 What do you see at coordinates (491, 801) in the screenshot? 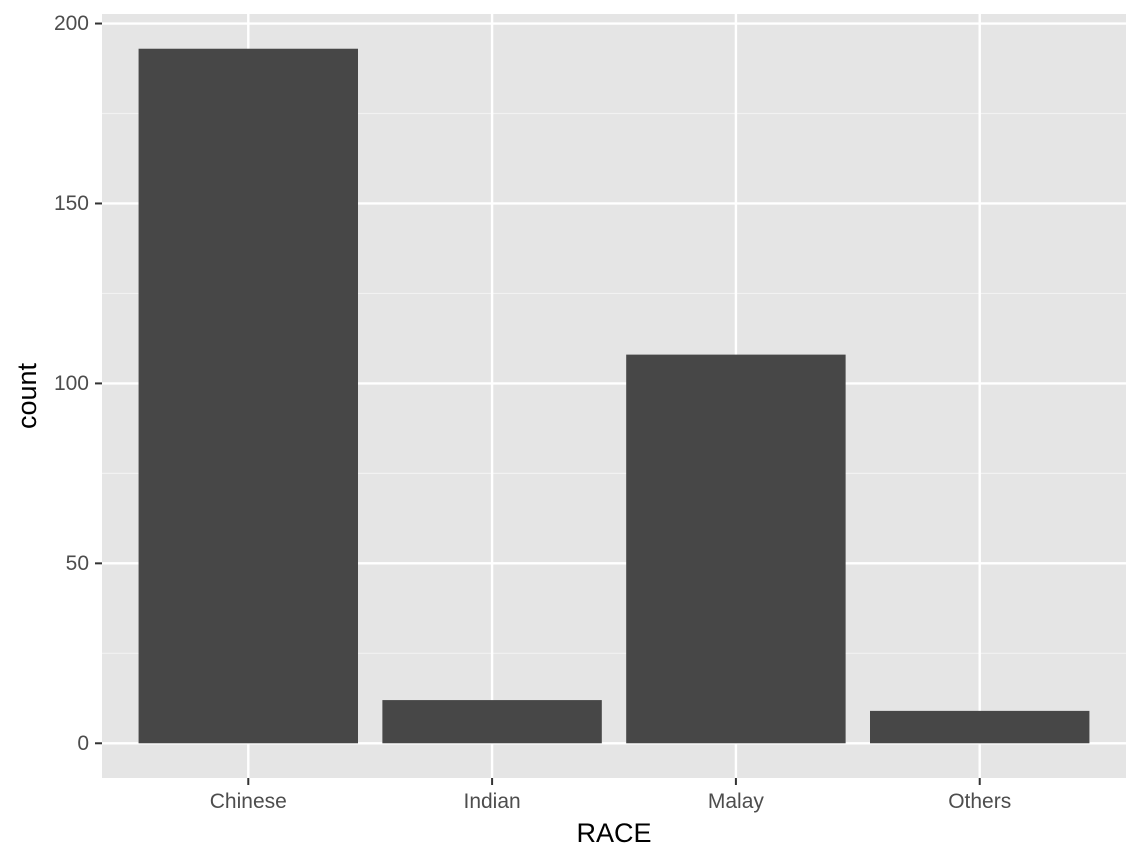
I see `x-tick-label: Indian` at bounding box center [491, 801].